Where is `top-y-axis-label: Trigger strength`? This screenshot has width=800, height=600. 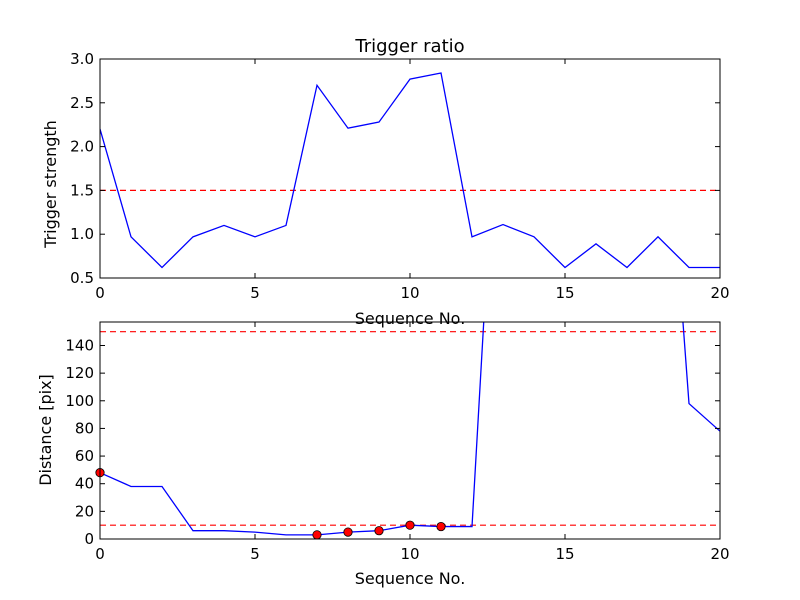
top-y-axis-label: Trigger strength is located at coordinates (50, 184).